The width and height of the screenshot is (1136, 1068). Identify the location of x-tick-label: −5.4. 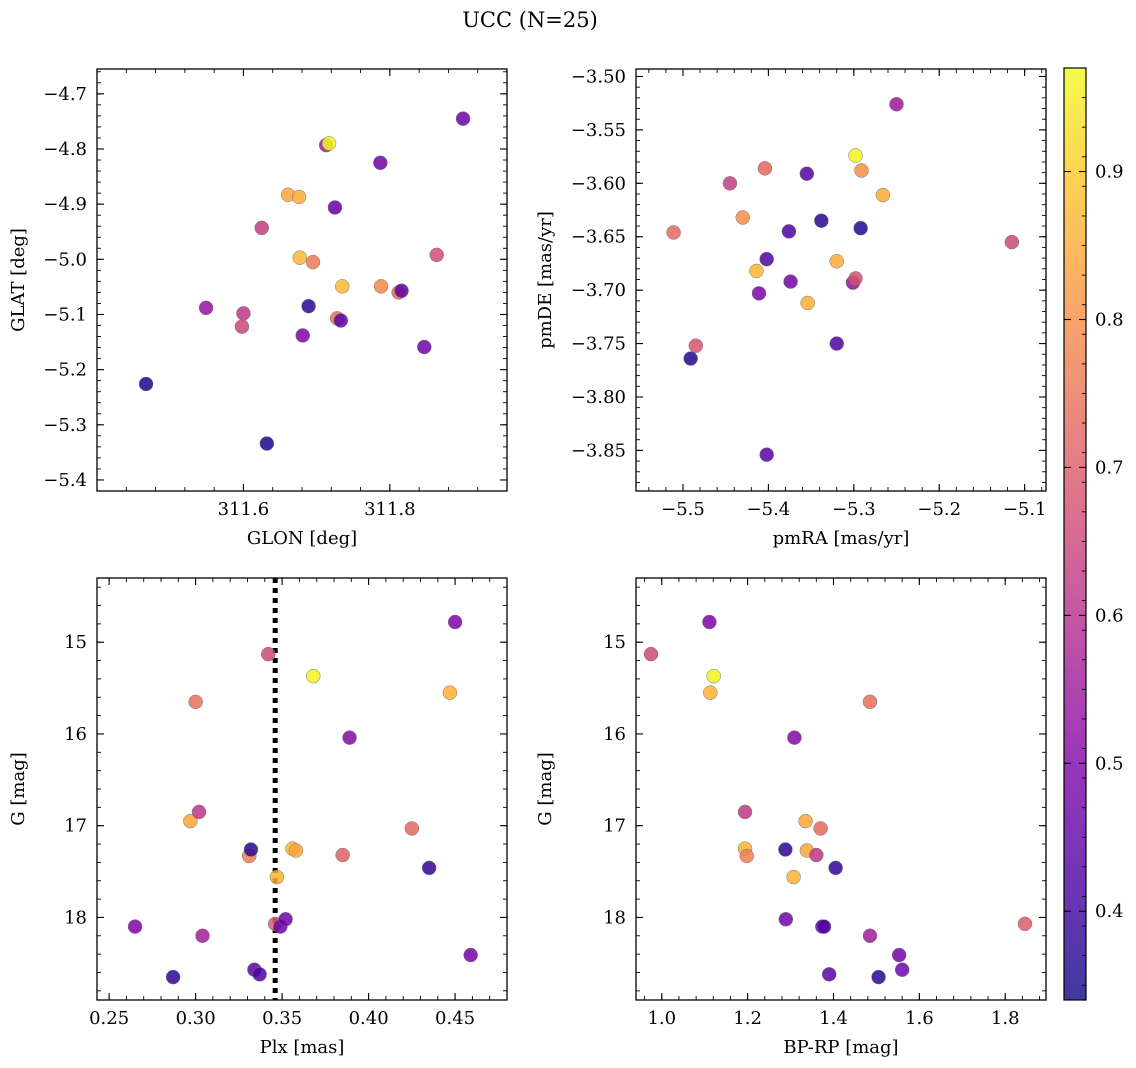
(769, 509).